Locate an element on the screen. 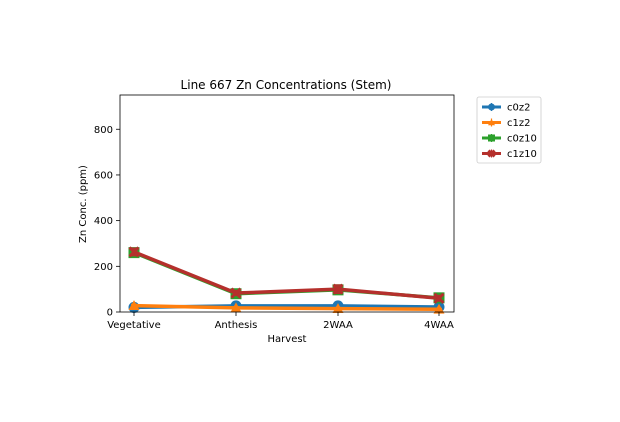 The image size is (620, 422). legend-label: c0z10 is located at coordinates (522, 139).